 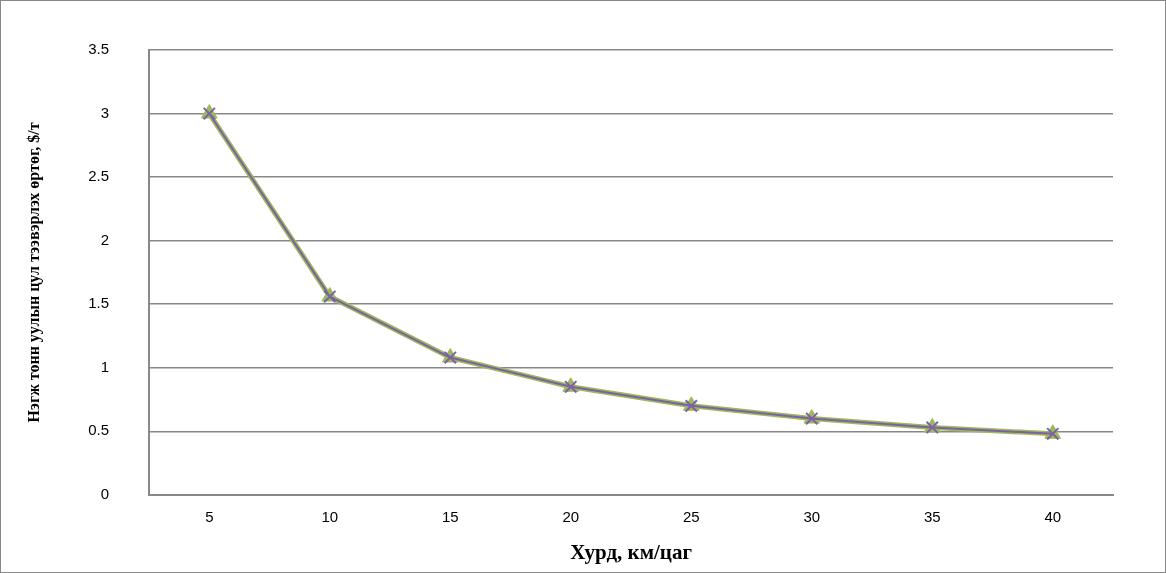 What do you see at coordinates (99, 430) in the screenshot?
I see `y-tick-label: 0.5` at bounding box center [99, 430].